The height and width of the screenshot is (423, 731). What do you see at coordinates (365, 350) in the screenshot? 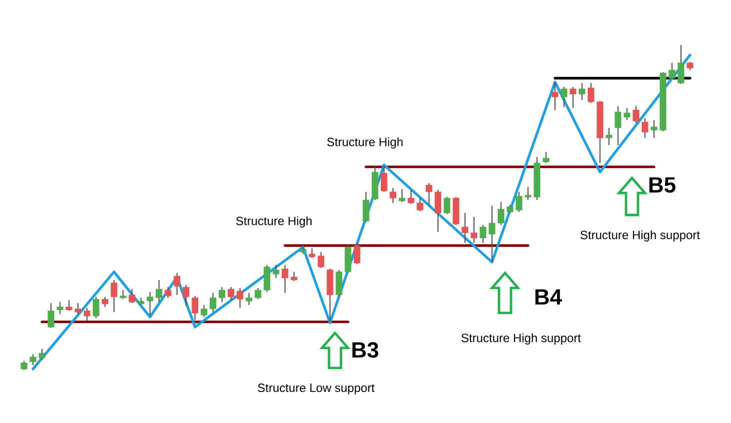
I see `annotation: B3` at bounding box center [365, 350].